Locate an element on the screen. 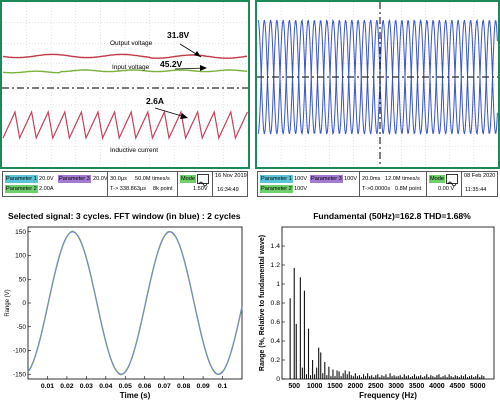  current-value: 2.6A is located at coordinates (155, 101).